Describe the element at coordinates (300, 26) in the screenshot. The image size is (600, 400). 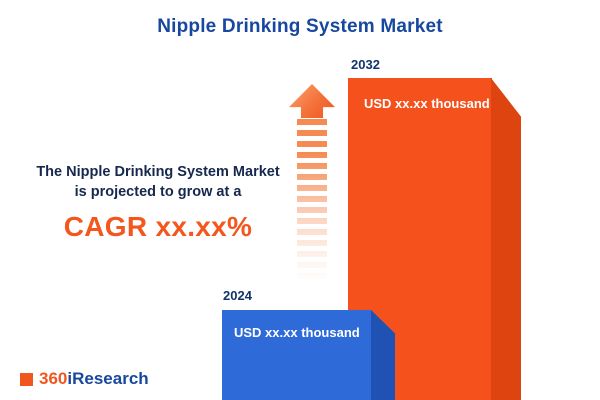
I see `page-title: Nipple Drinking System Market` at that location.